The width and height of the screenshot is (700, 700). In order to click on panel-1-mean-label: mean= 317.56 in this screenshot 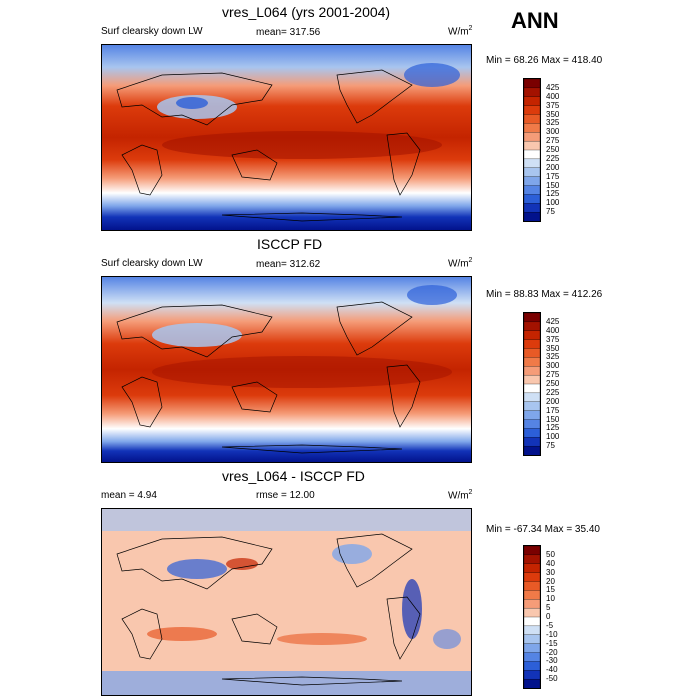, I will do `click(288, 32)`.